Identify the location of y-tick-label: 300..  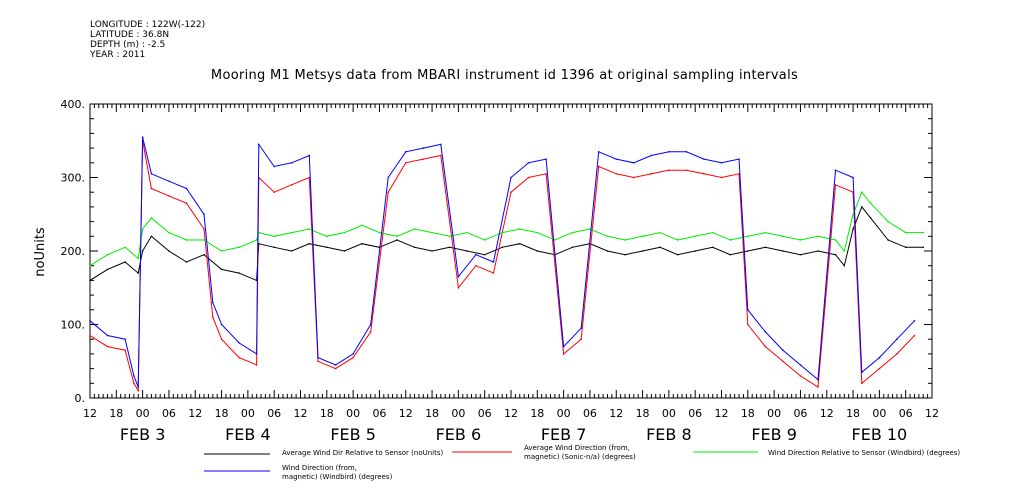
(73, 178).